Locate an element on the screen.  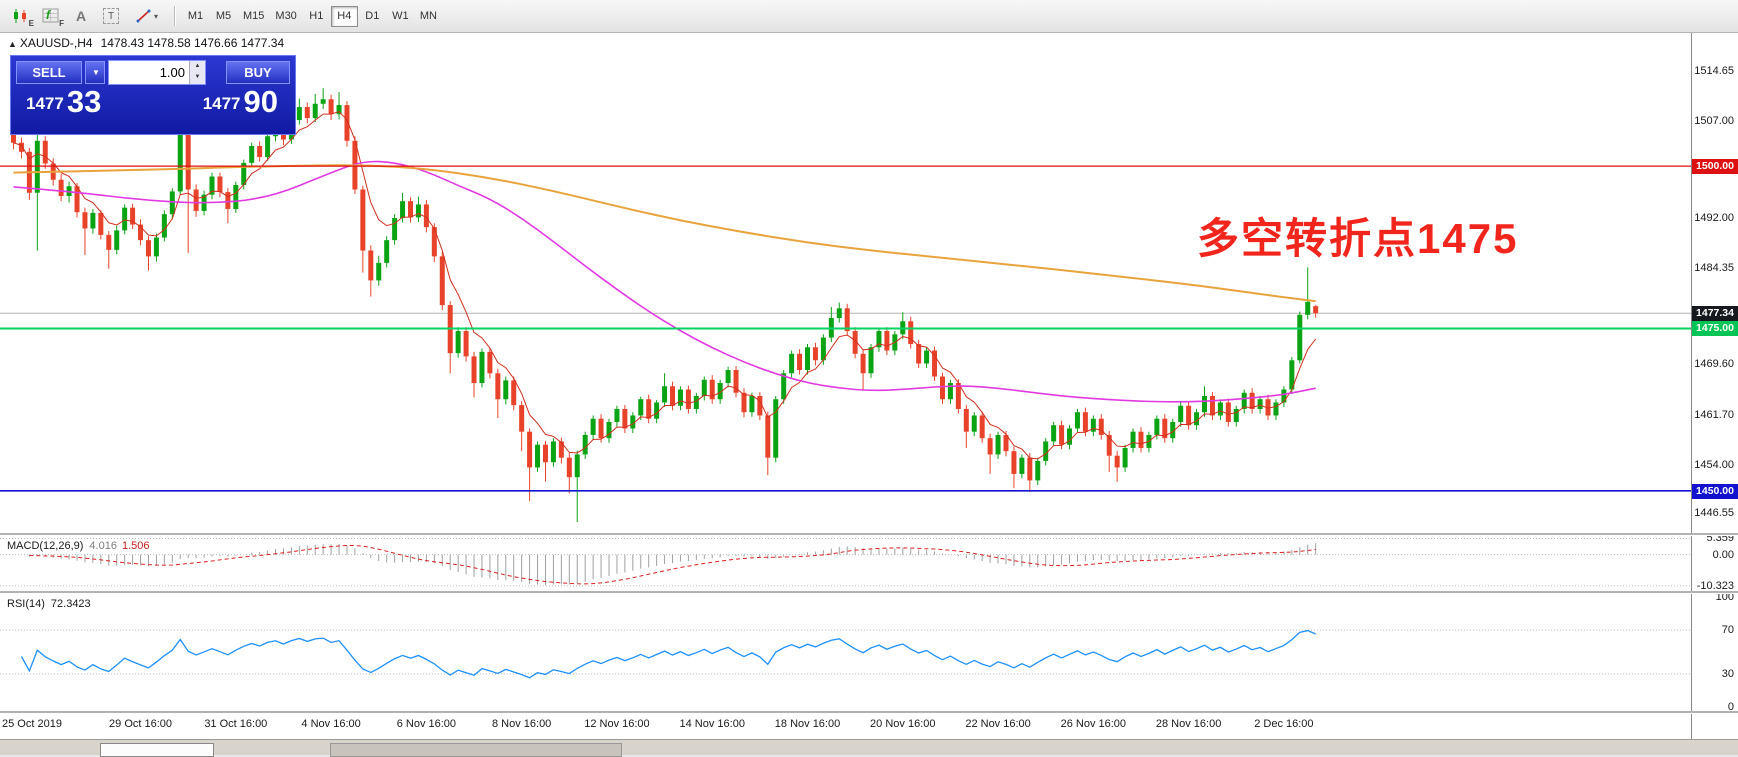
price-axis-tick: 1507.00 is located at coordinates (1714, 120).